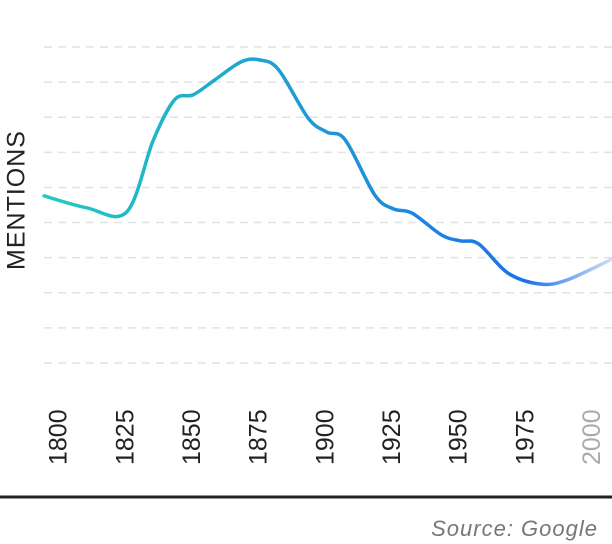  I want to click on x-tick-label: 1950, so click(459, 437).